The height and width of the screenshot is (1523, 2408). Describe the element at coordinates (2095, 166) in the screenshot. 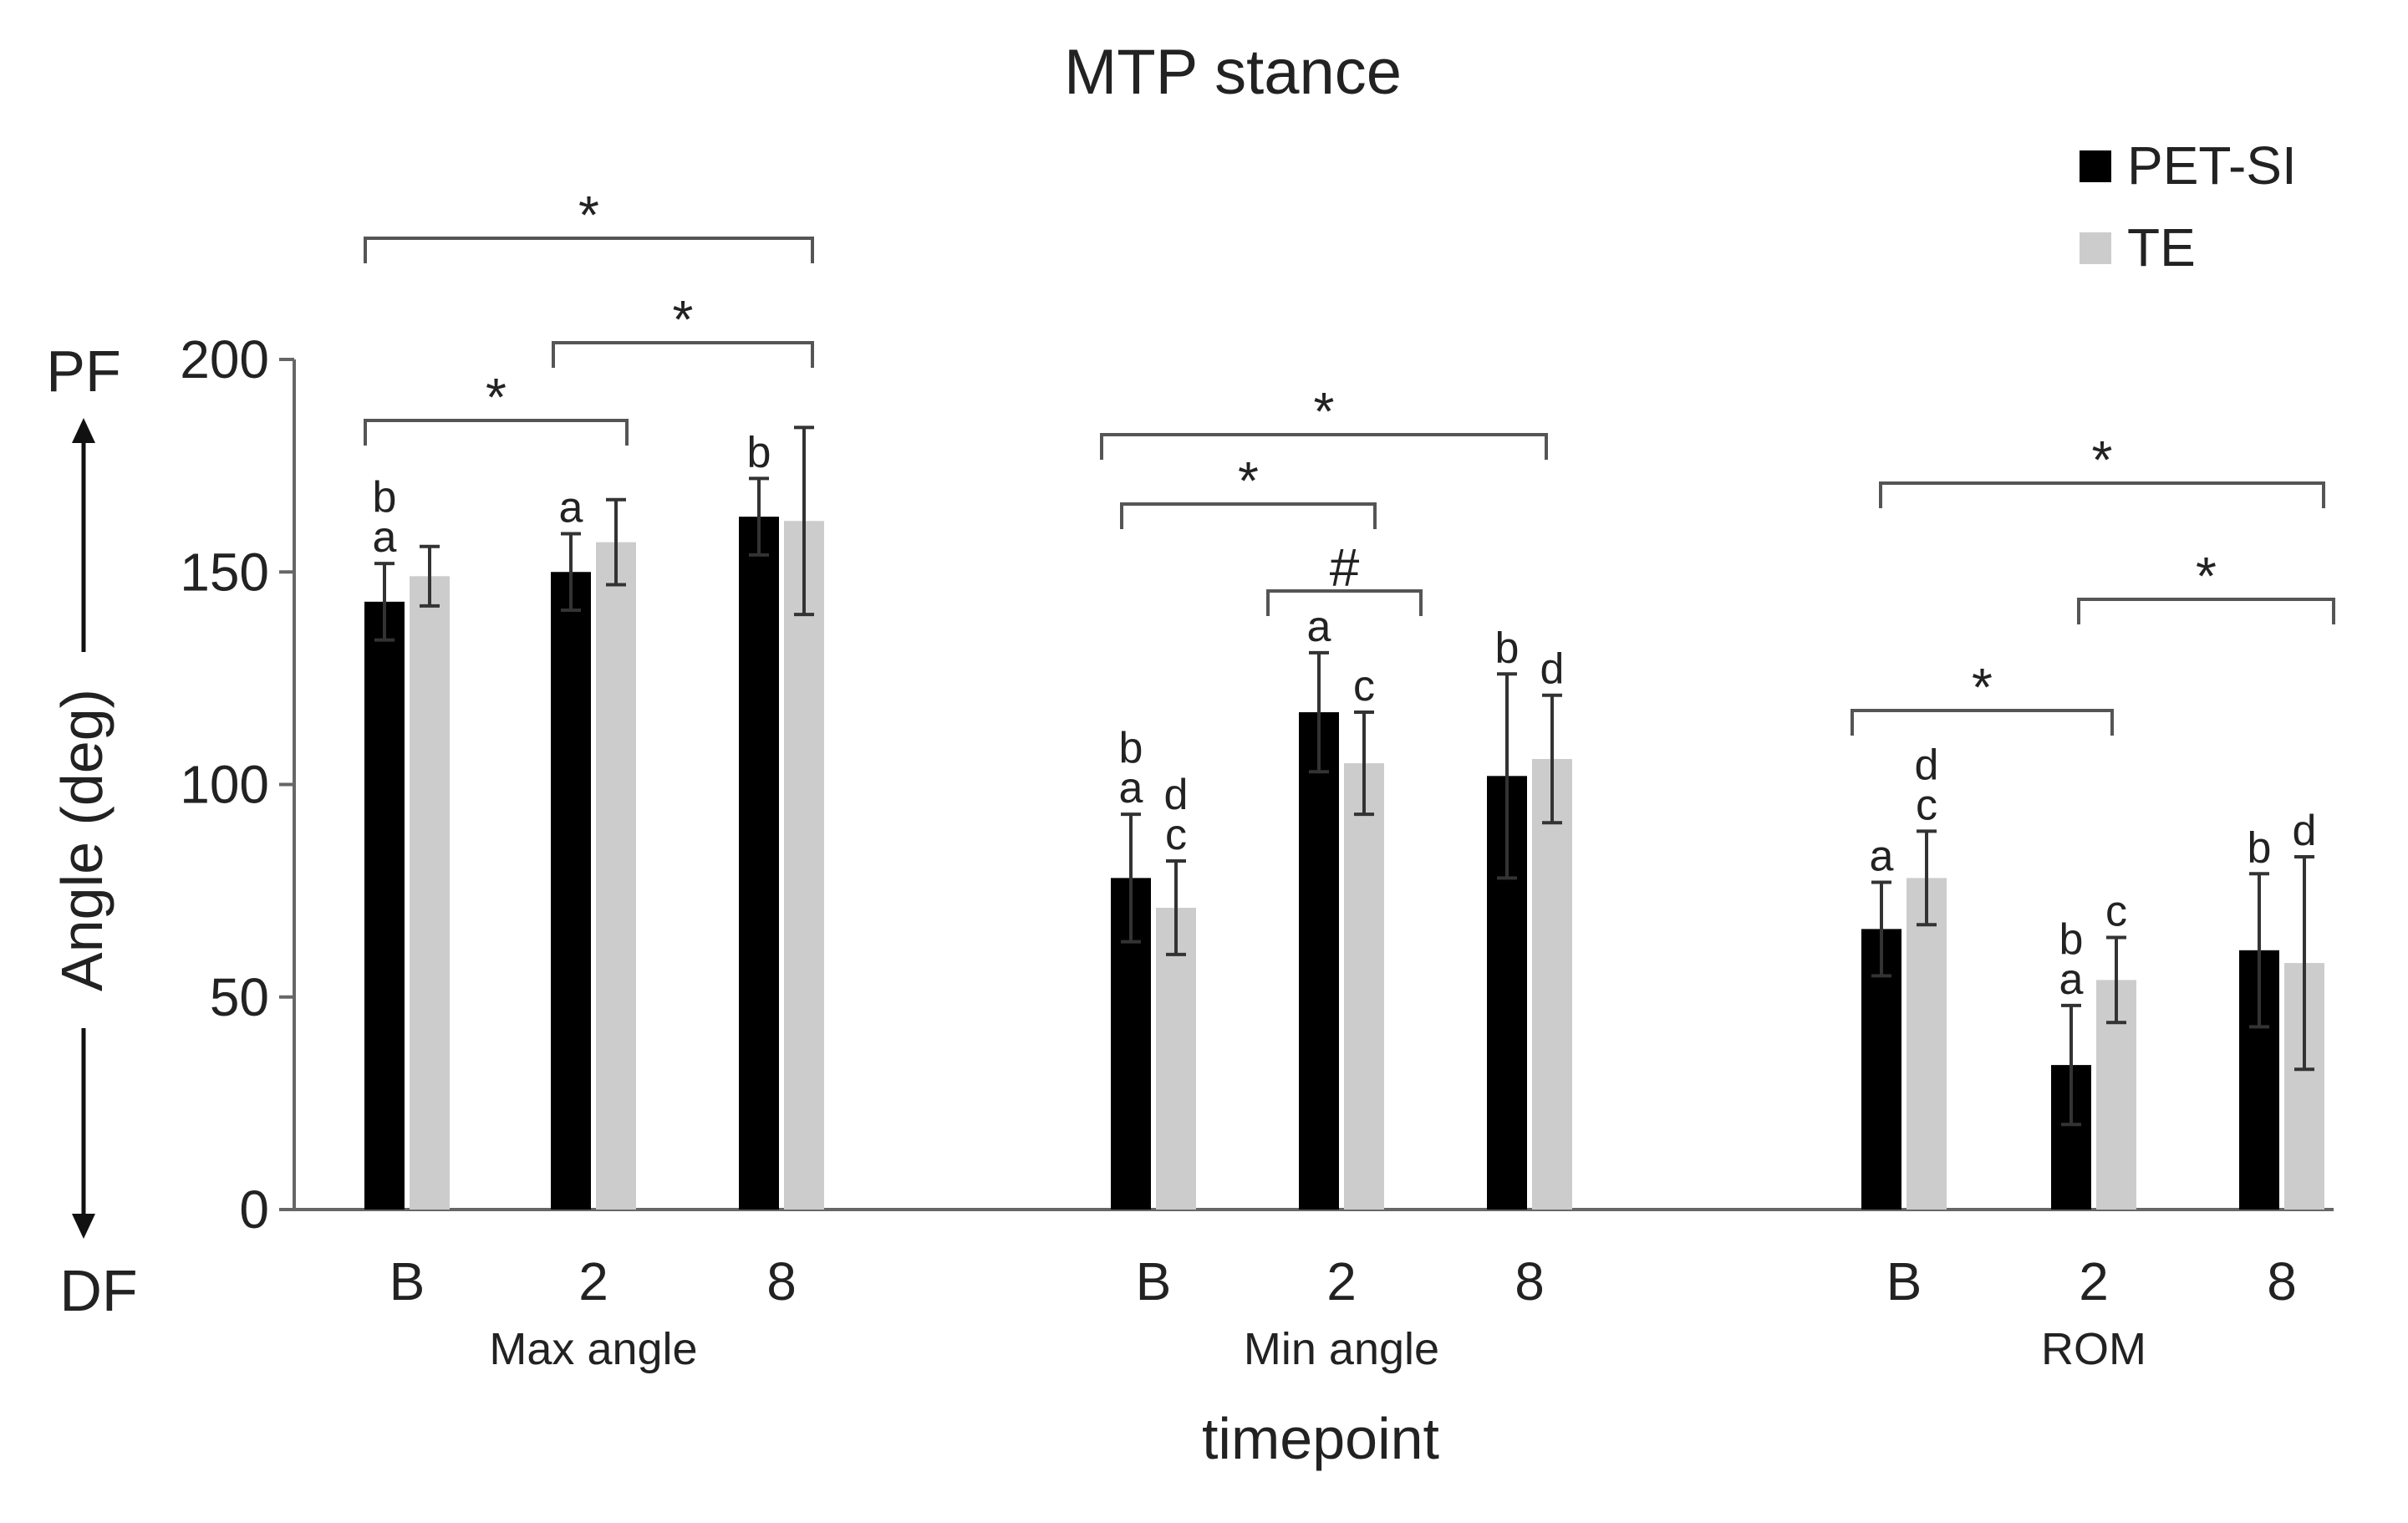

I see `legend-swatch-pet-si` at that location.